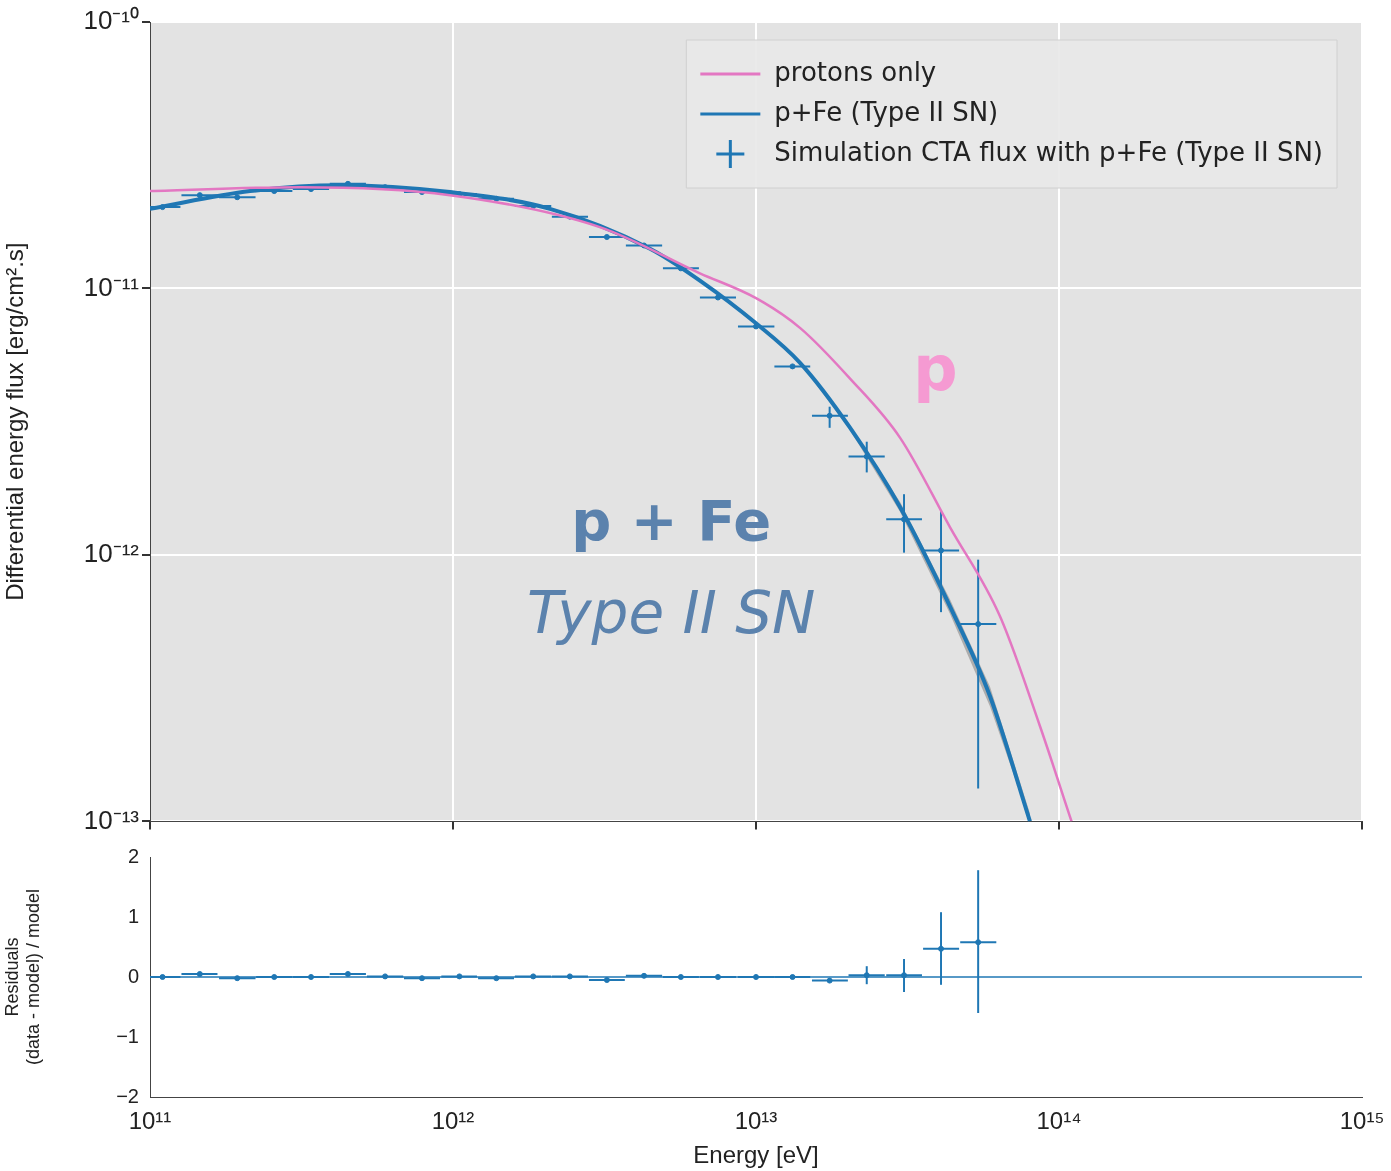 The height and width of the screenshot is (1171, 1391). I want to click on y-tick-label: 2, so click(133, 855).